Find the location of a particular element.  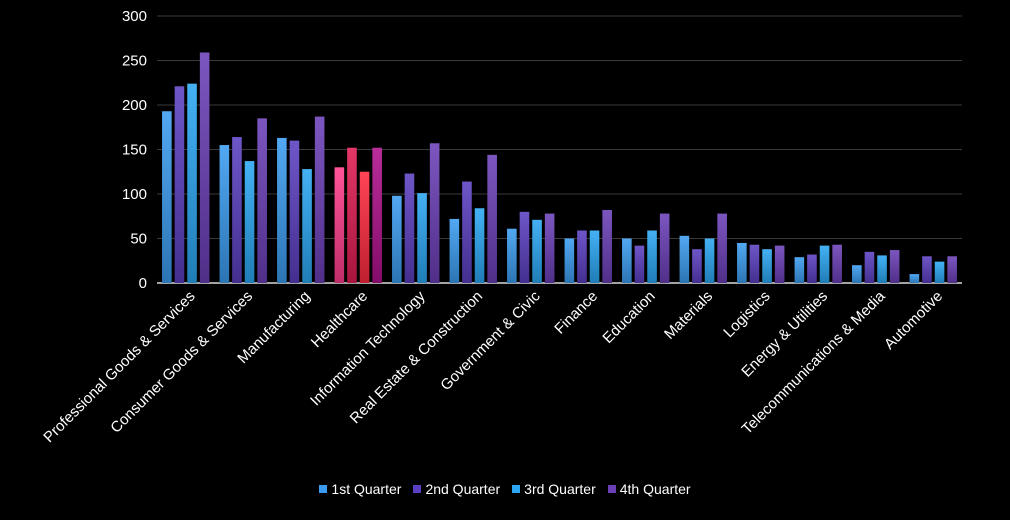

legend-item-q1: 1st Quarter is located at coordinates (360, 489).